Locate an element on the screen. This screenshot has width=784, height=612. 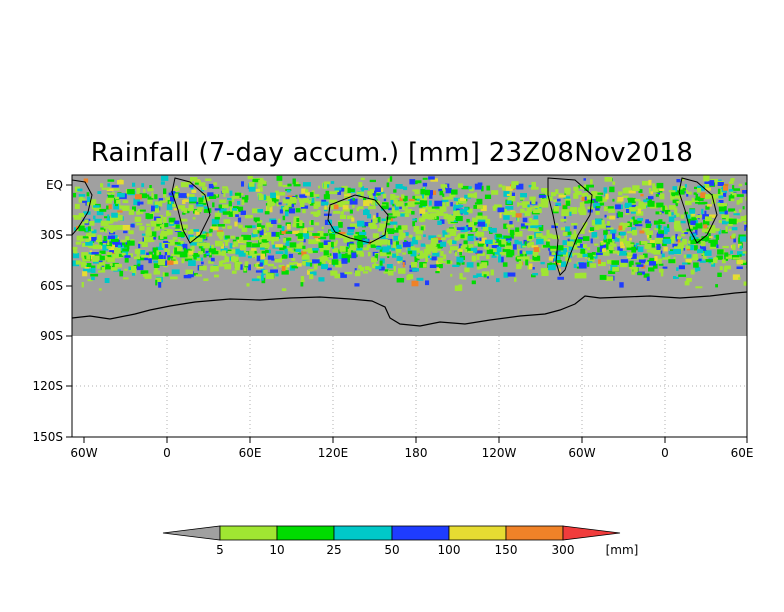
legend-label-150: 150 is located at coordinates (506, 550).